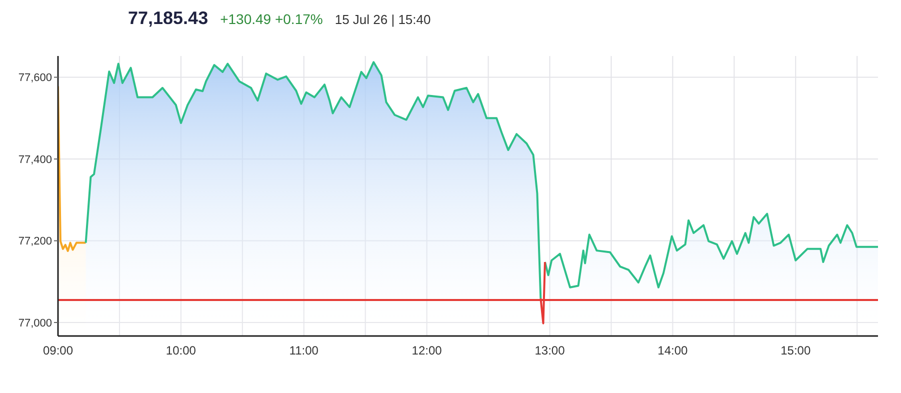  Describe the element at coordinates (271, 19) in the screenshot. I see `chart-subtitle: +130.49 +0.17%` at that location.